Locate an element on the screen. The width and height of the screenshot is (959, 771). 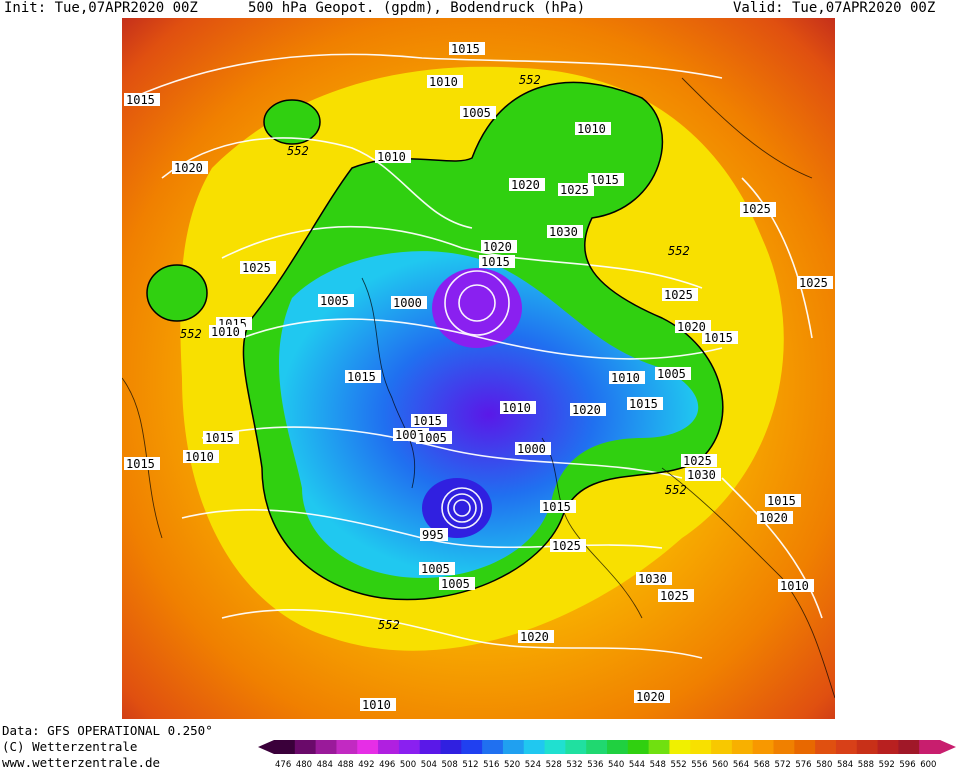
legend-tick-label: 512 is located at coordinates (470, 764).